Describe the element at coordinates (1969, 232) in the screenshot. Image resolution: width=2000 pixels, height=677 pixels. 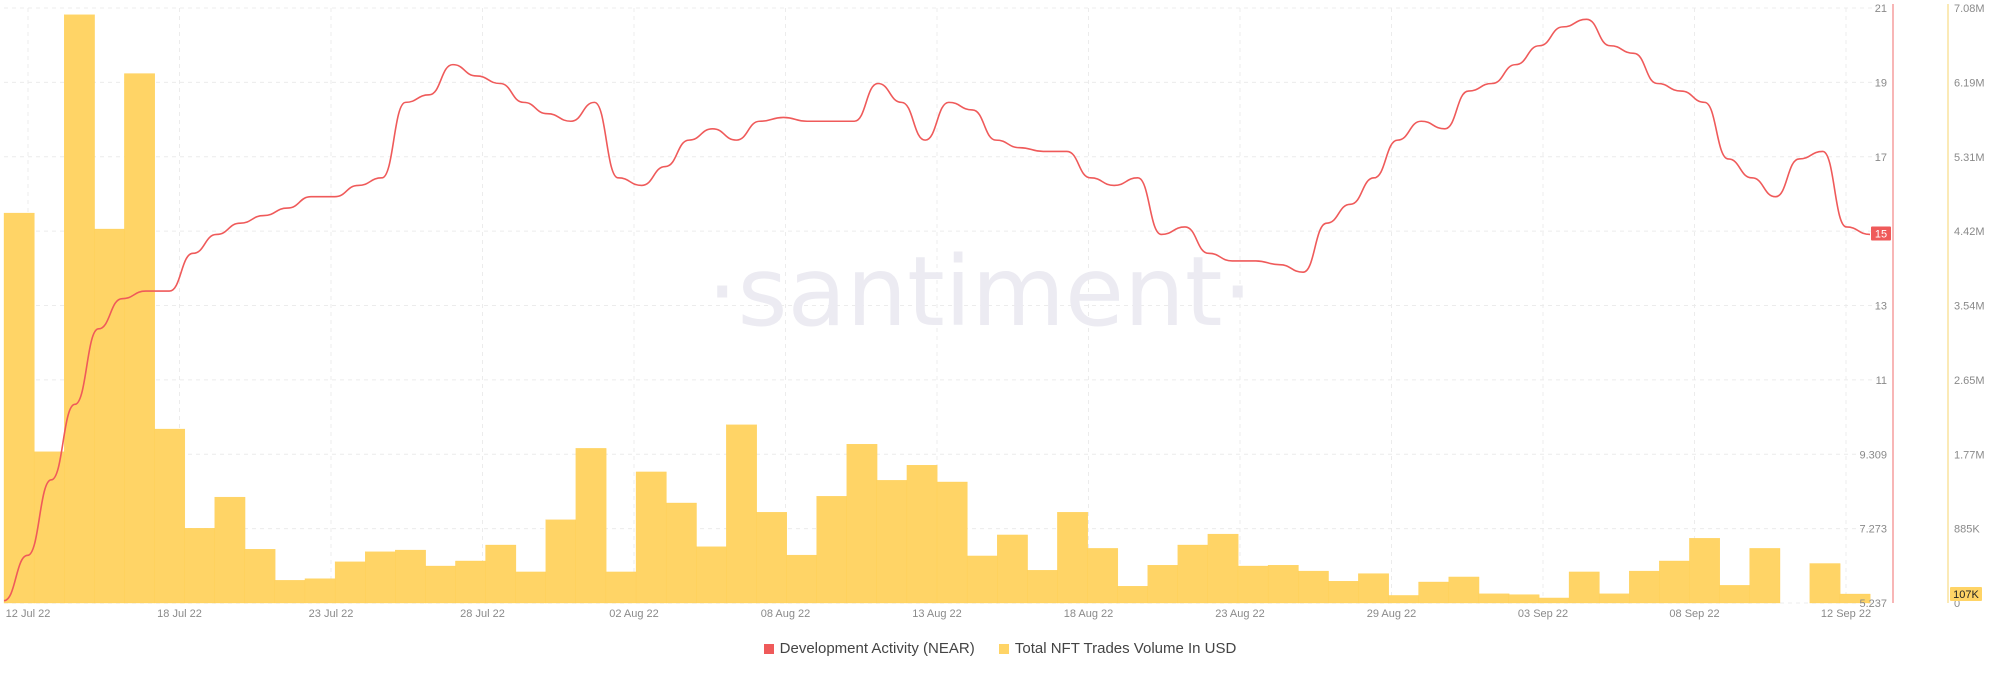
I see `right-axis-tick-label: 4.42M` at that location.